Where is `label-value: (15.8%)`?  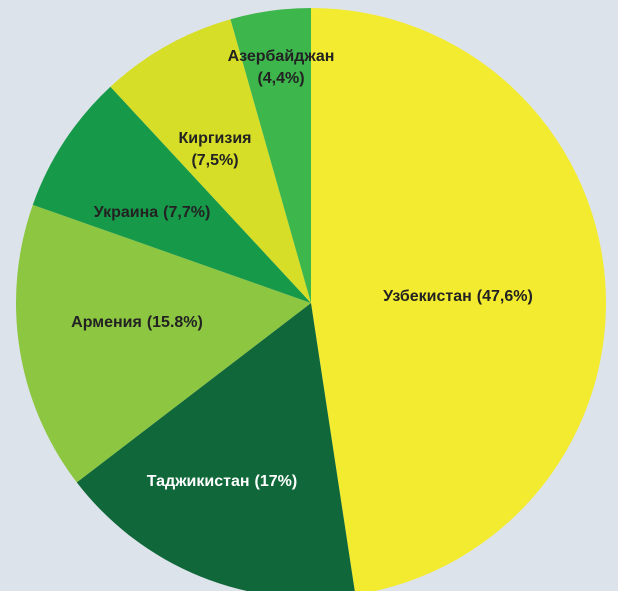
label-value: (15.8%) is located at coordinates (175, 322).